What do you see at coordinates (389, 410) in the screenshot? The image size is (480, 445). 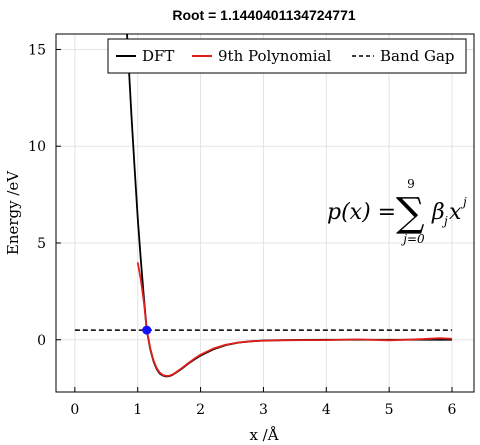 I see `x-tick-label: 5` at bounding box center [389, 410].